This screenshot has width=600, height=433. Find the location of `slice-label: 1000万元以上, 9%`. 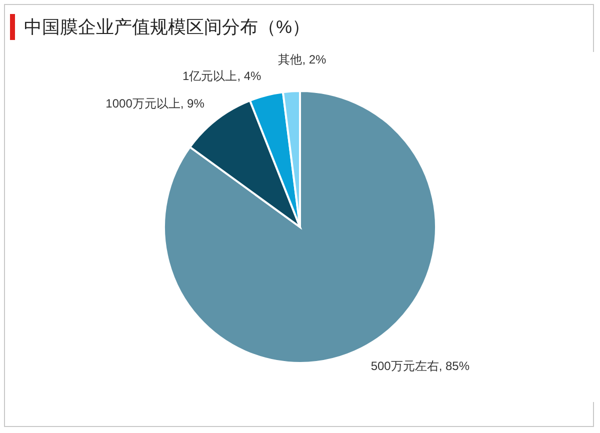

slice-label: 1000万元以上, 9% is located at coordinates (155, 103).